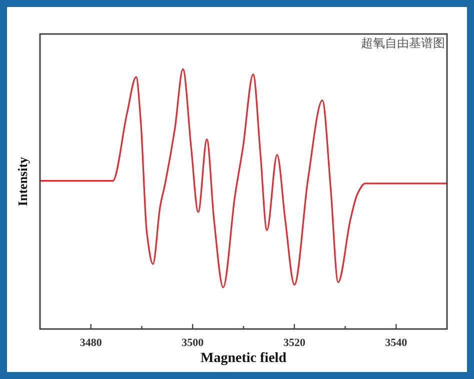 The image size is (474, 379). I want to click on x-tick-label: 3500, so click(193, 343).